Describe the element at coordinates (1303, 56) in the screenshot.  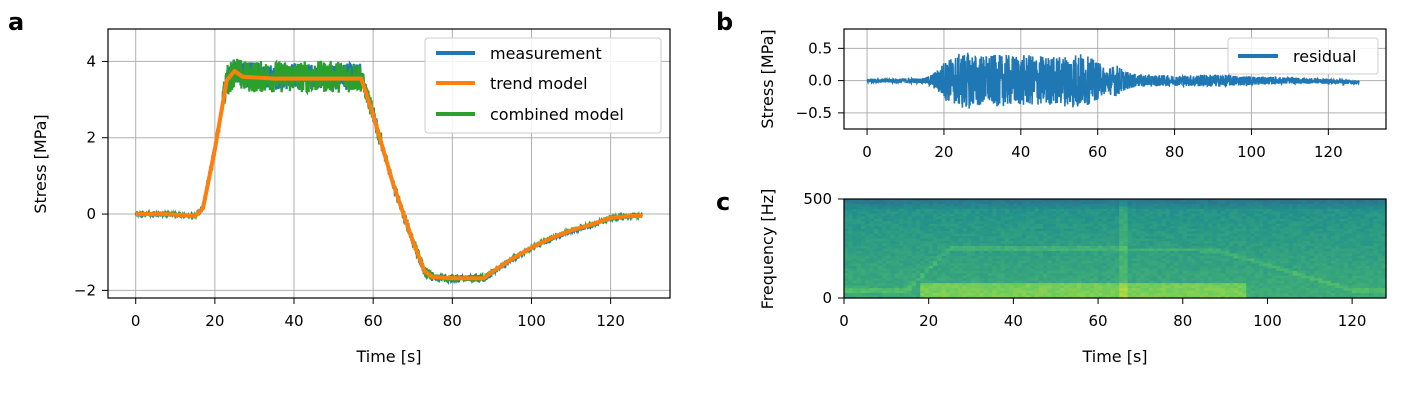
I see `panel-b-legend-box` at that location.